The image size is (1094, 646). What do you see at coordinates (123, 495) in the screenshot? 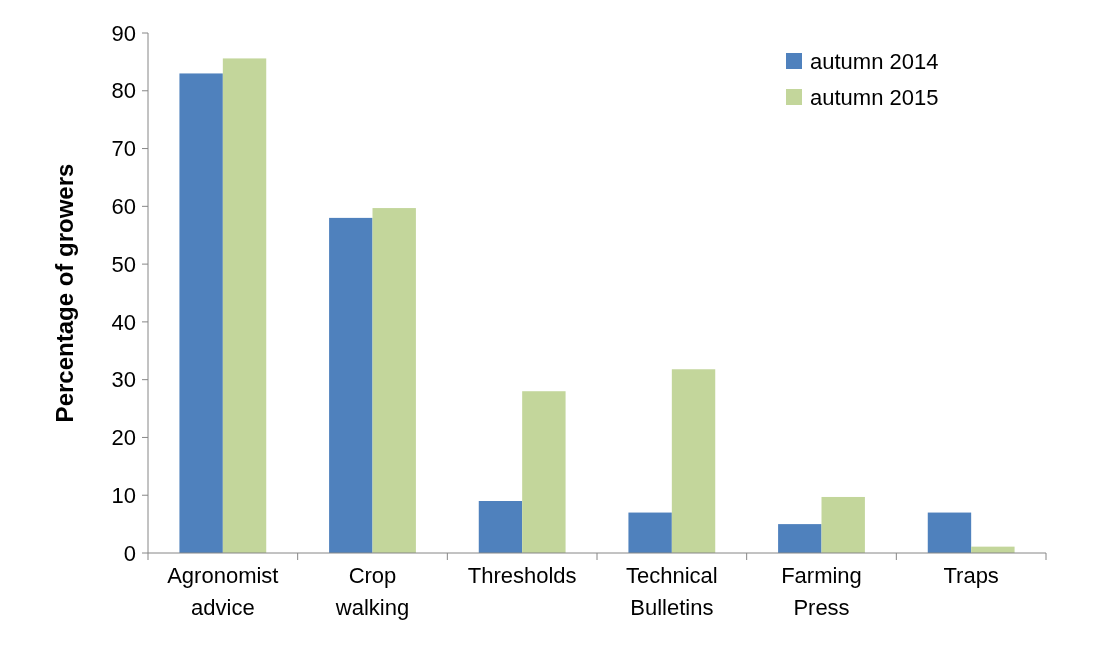
I see `y-tick-label: 10` at bounding box center [123, 495].